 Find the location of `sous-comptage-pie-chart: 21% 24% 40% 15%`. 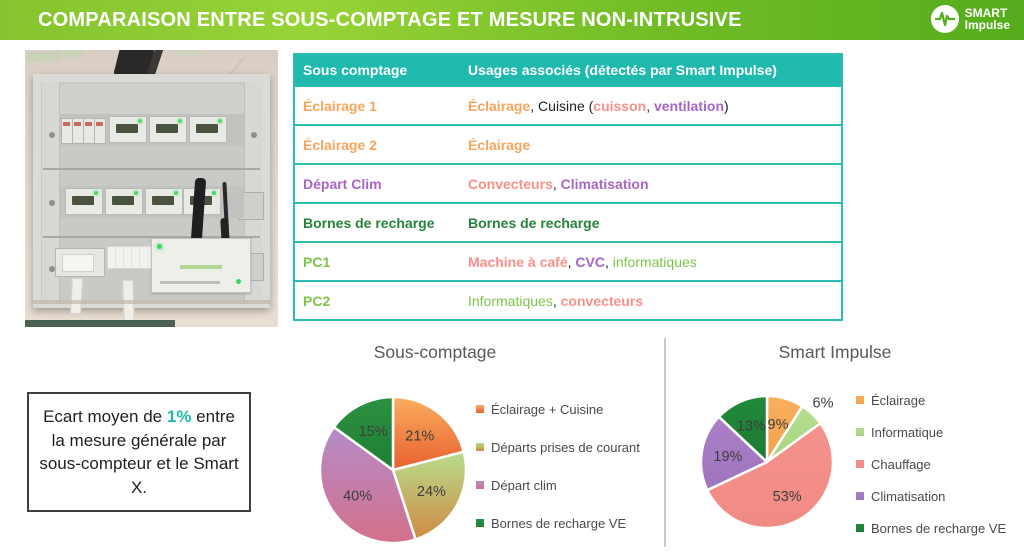

sous-comptage-pie-chart: 21% 24% 40% 15% is located at coordinates (393, 470).